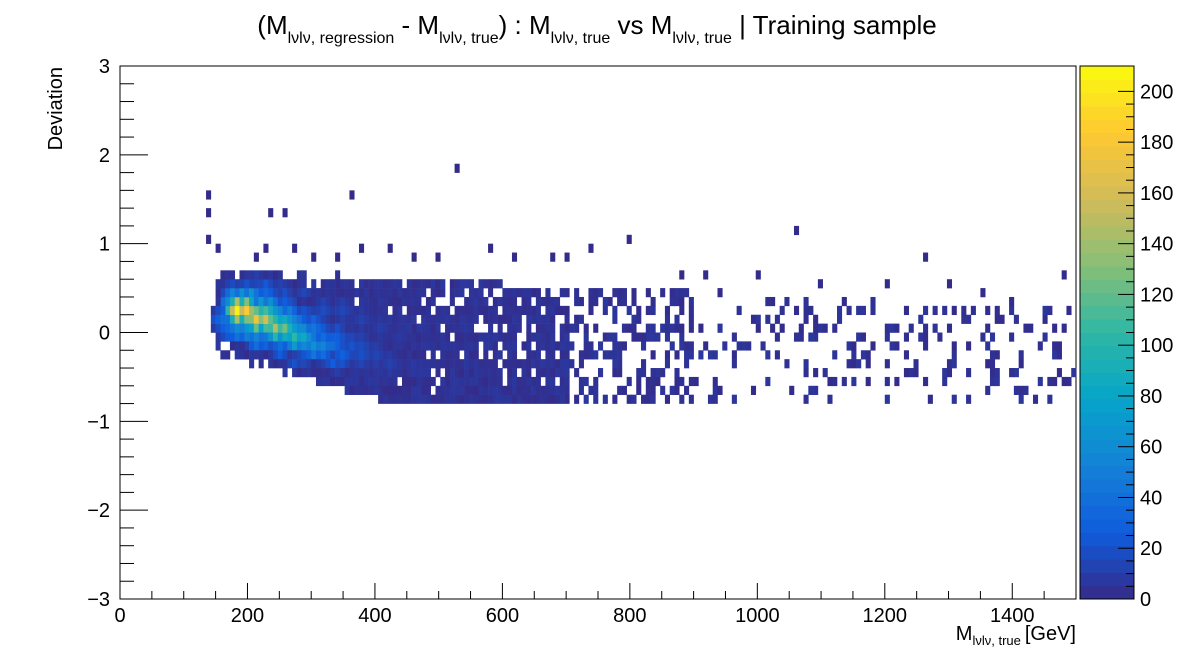  Describe the element at coordinates (1156, 295) in the screenshot. I see `z-tick-label: 120` at that location.